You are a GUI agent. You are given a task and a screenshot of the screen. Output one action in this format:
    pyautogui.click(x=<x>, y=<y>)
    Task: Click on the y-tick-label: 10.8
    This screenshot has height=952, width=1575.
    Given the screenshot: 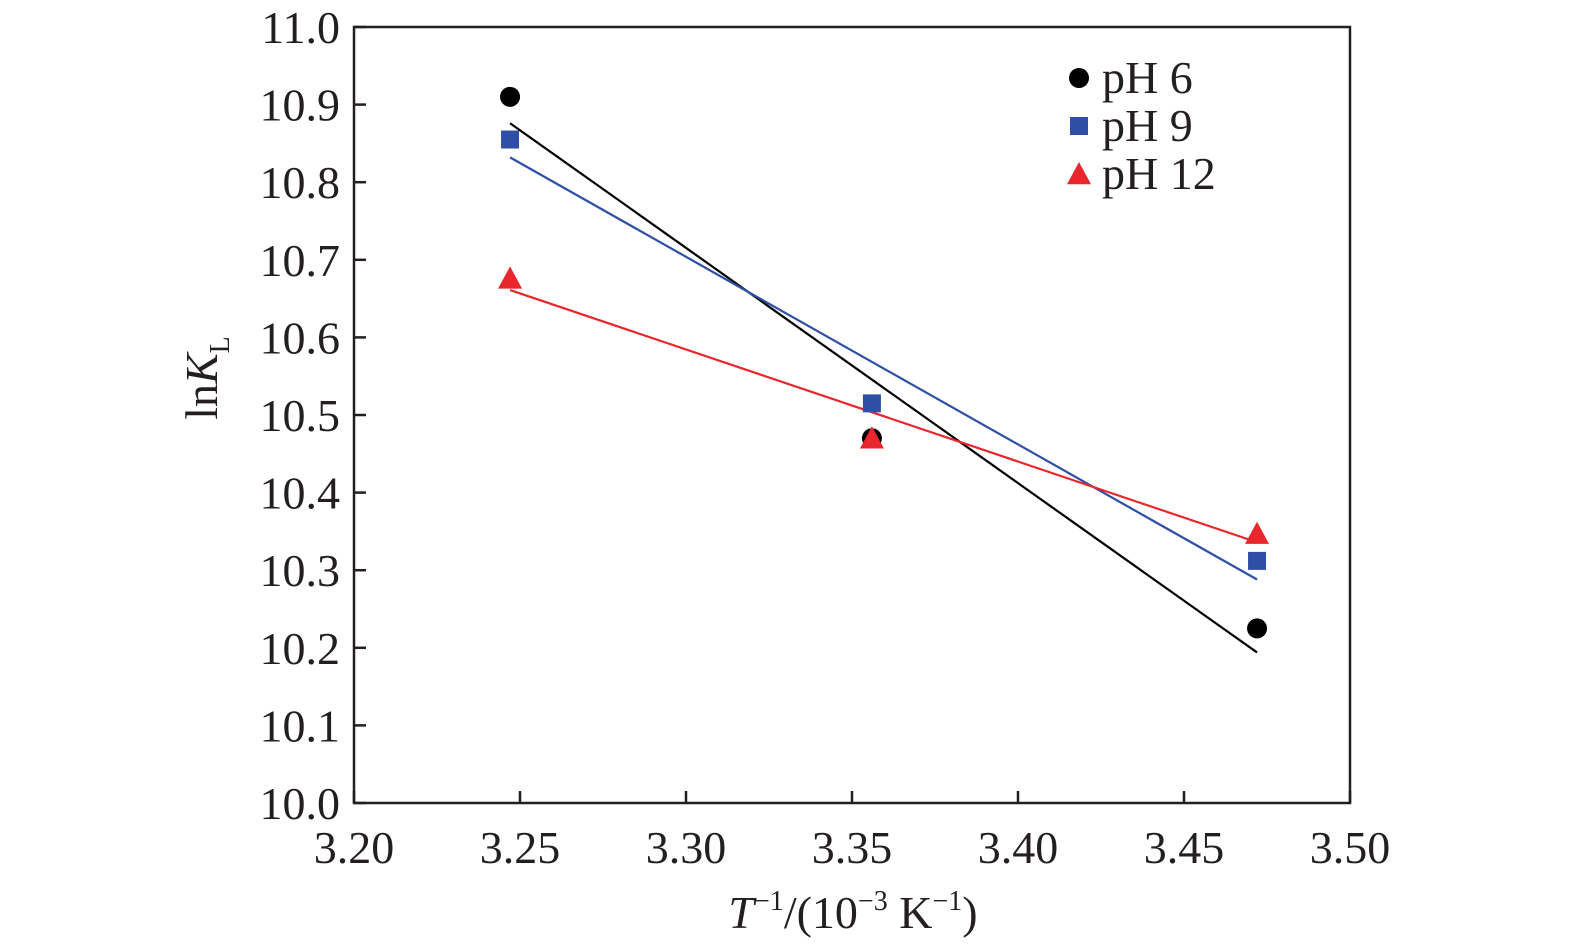 What is the action you would take?
    pyautogui.click(x=300, y=182)
    